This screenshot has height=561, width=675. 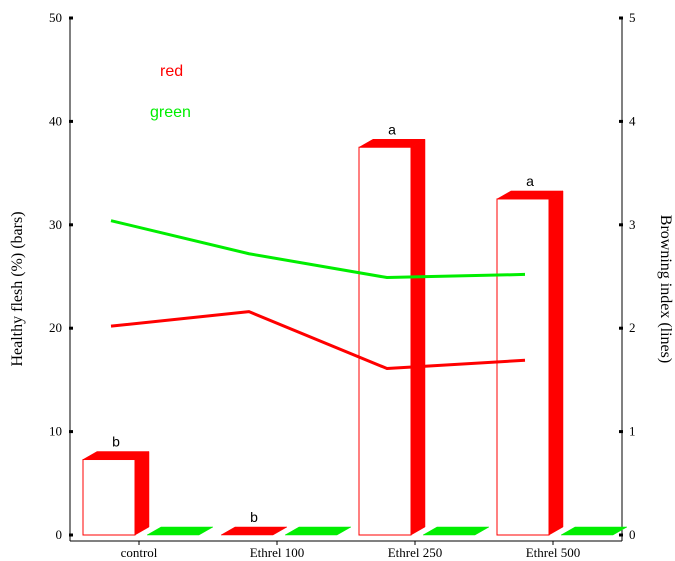 I want to click on y-tick-label-right: 4, so click(x=632, y=120).